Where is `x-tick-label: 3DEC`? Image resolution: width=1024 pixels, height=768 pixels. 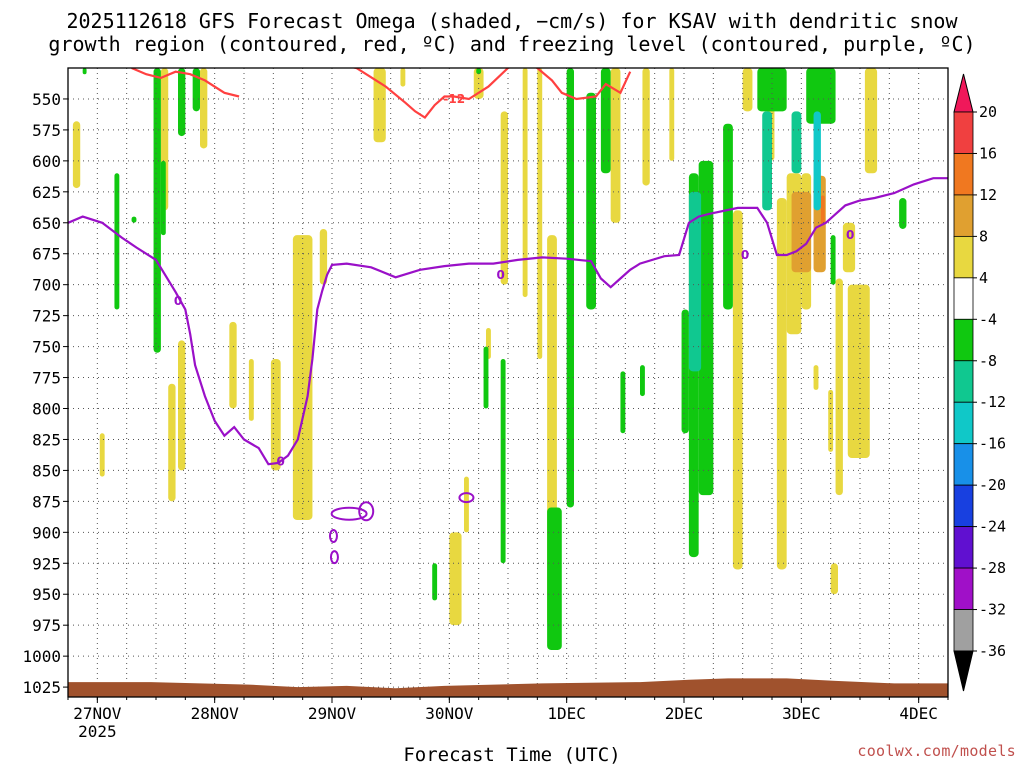 x-tick-label: 3DEC is located at coordinates (801, 713).